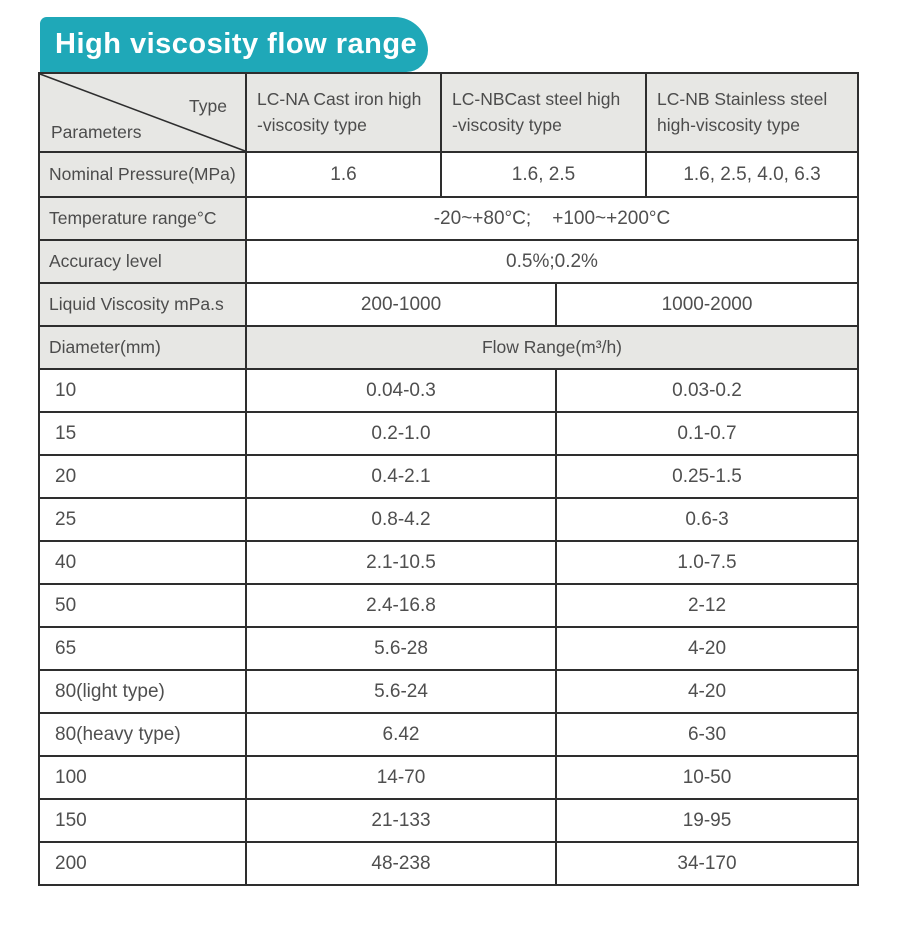 The image size is (900, 945). Describe the element at coordinates (312, 124) in the screenshot. I see `type-header-cast-iron-line2: -viscosity type` at that location.